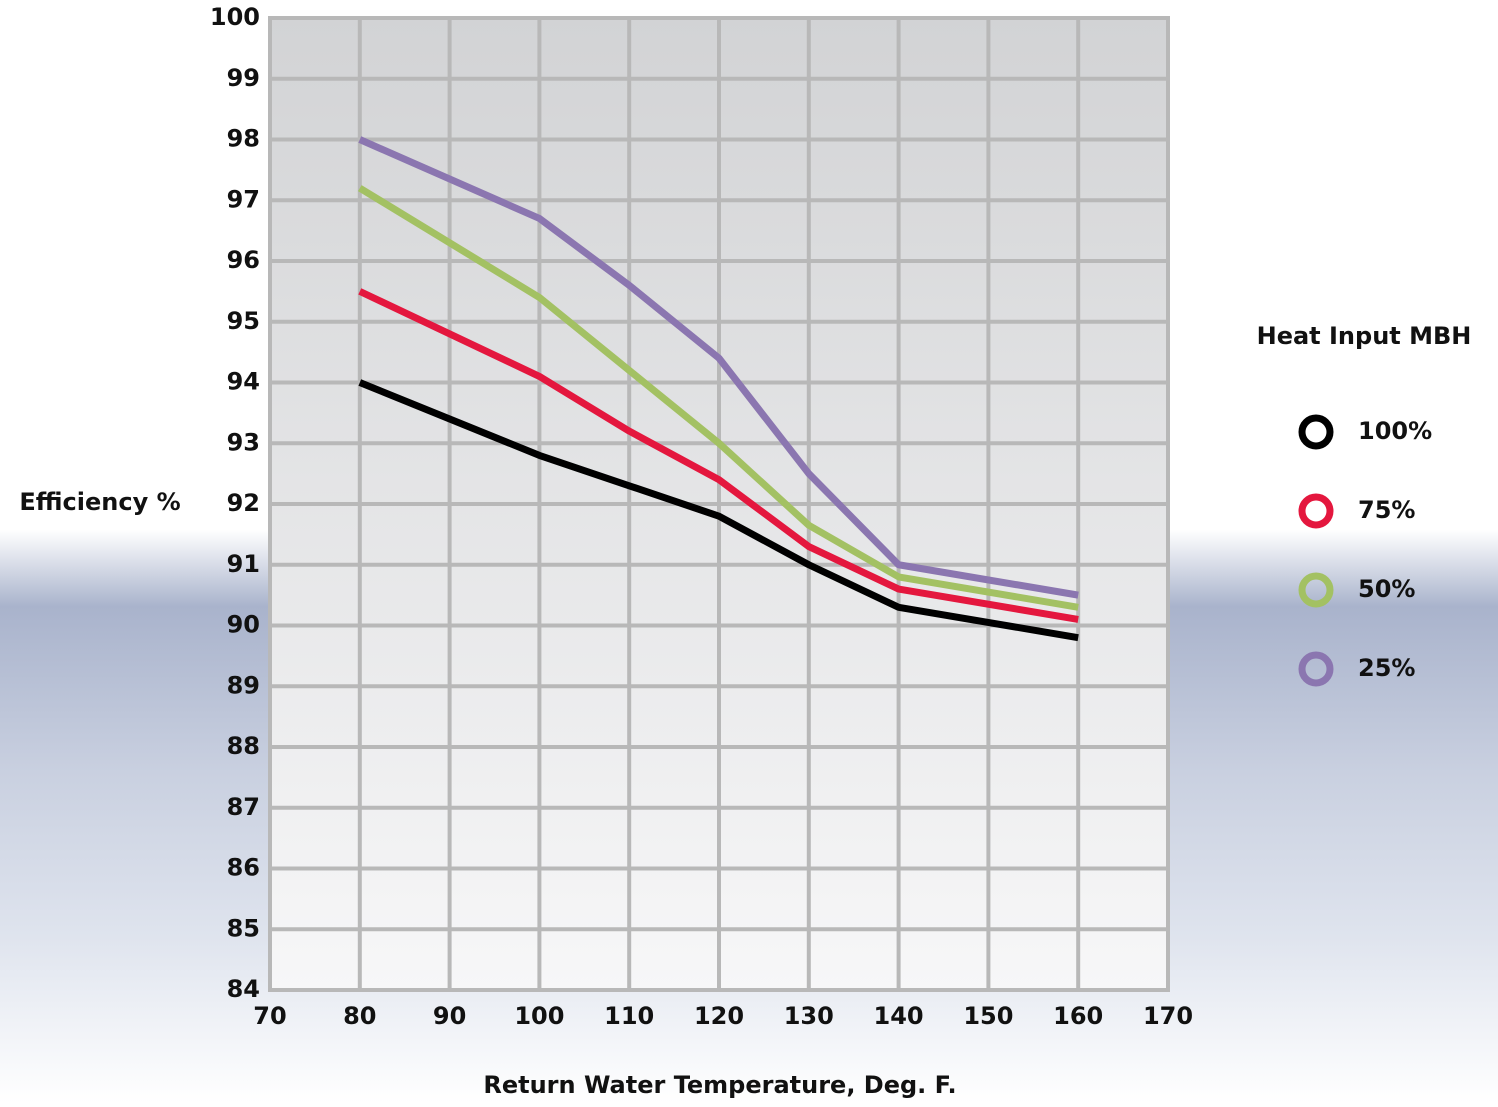 The width and height of the screenshot is (1498, 1107). I want to click on x-tick-label: 70, so click(269, 1016).